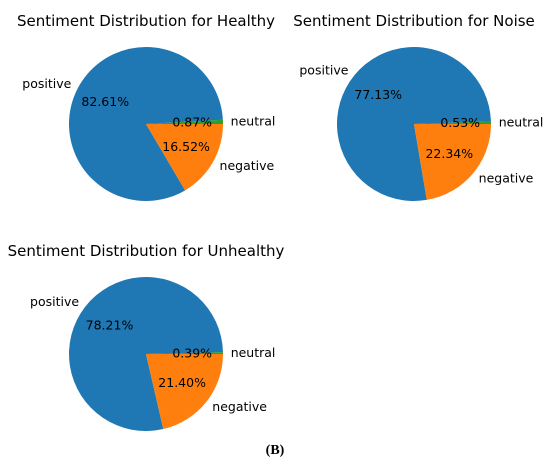 This screenshot has height=468, width=550. What do you see at coordinates (182, 382) in the screenshot?
I see `percent-label-negative: 21.40%` at bounding box center [182, 382].